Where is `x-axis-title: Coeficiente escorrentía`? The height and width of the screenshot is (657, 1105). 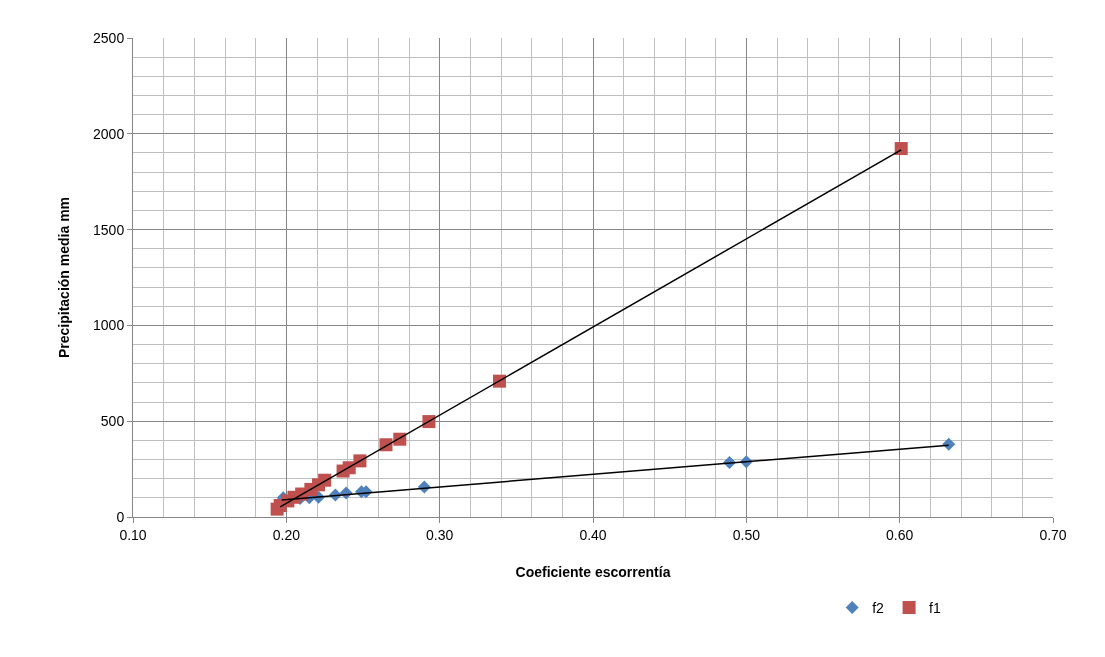 x-axis-title: Coeficiente escorrentía is located at coordinates (593, 572).